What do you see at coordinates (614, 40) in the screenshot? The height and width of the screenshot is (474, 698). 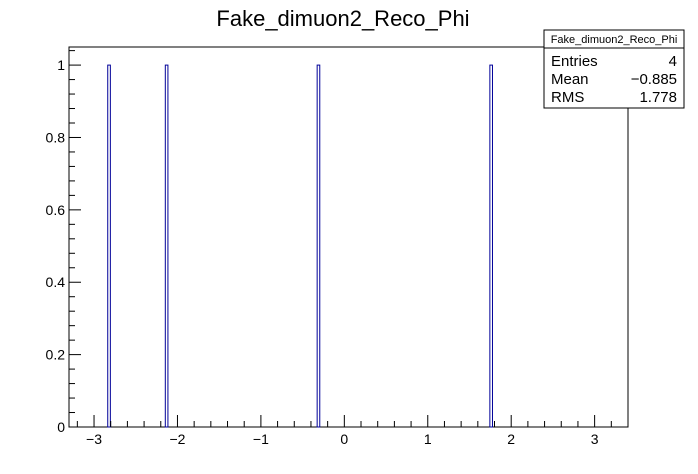 I see `stats-box-title: Fake_dimuon2_Reco_Phi` at bounding box center [614, 40].